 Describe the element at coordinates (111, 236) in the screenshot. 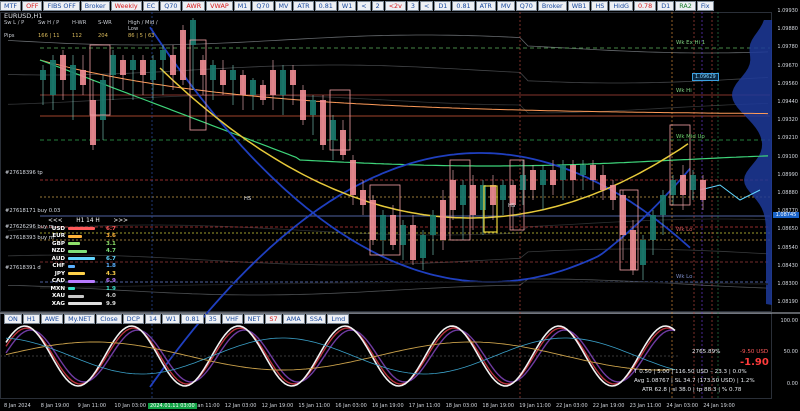

I see `strength-value: 3.6` at that location.